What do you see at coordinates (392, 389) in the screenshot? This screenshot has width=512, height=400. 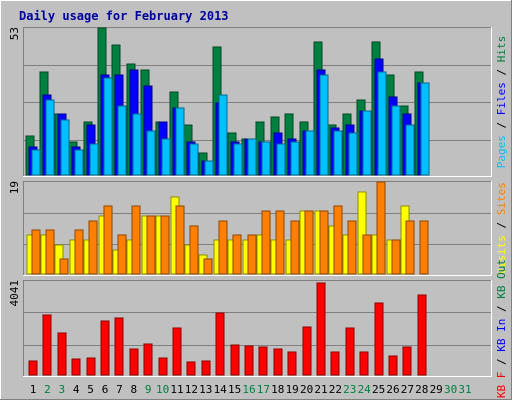 I see `x-tick-label-day-26: 26` at bounding box center [392, 389].